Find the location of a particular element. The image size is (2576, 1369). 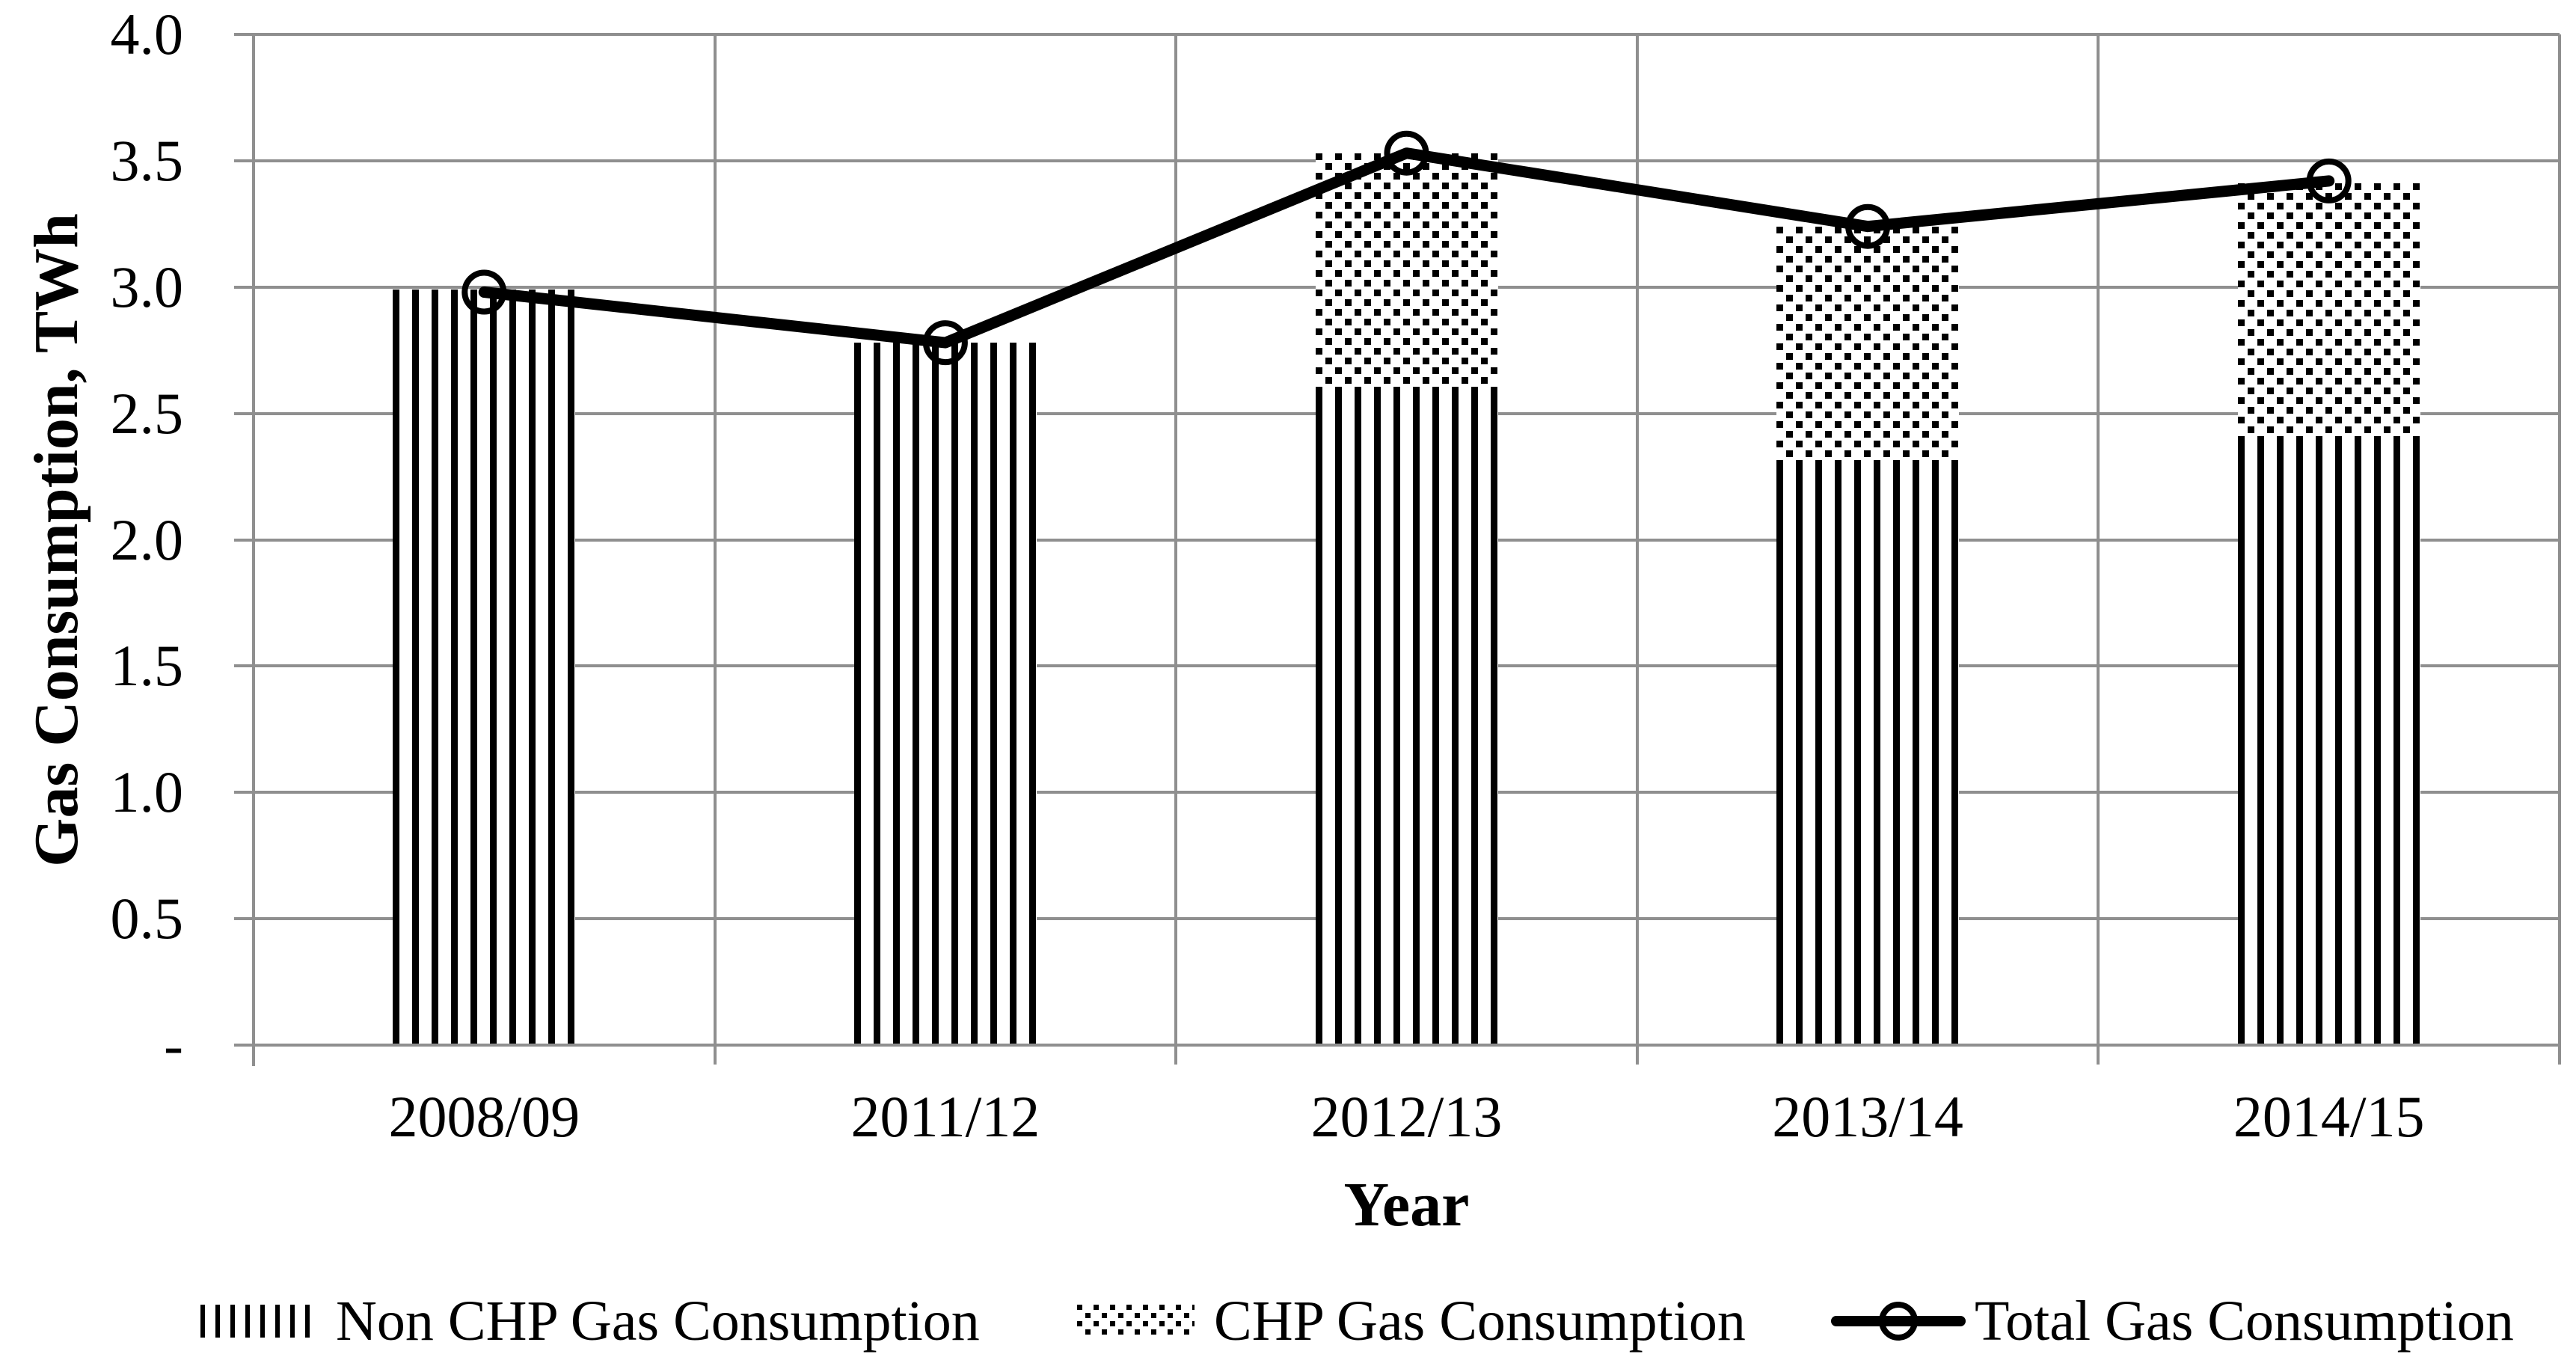

x-tick-label: 2013/14 is located at coordinates (1867, 1116).